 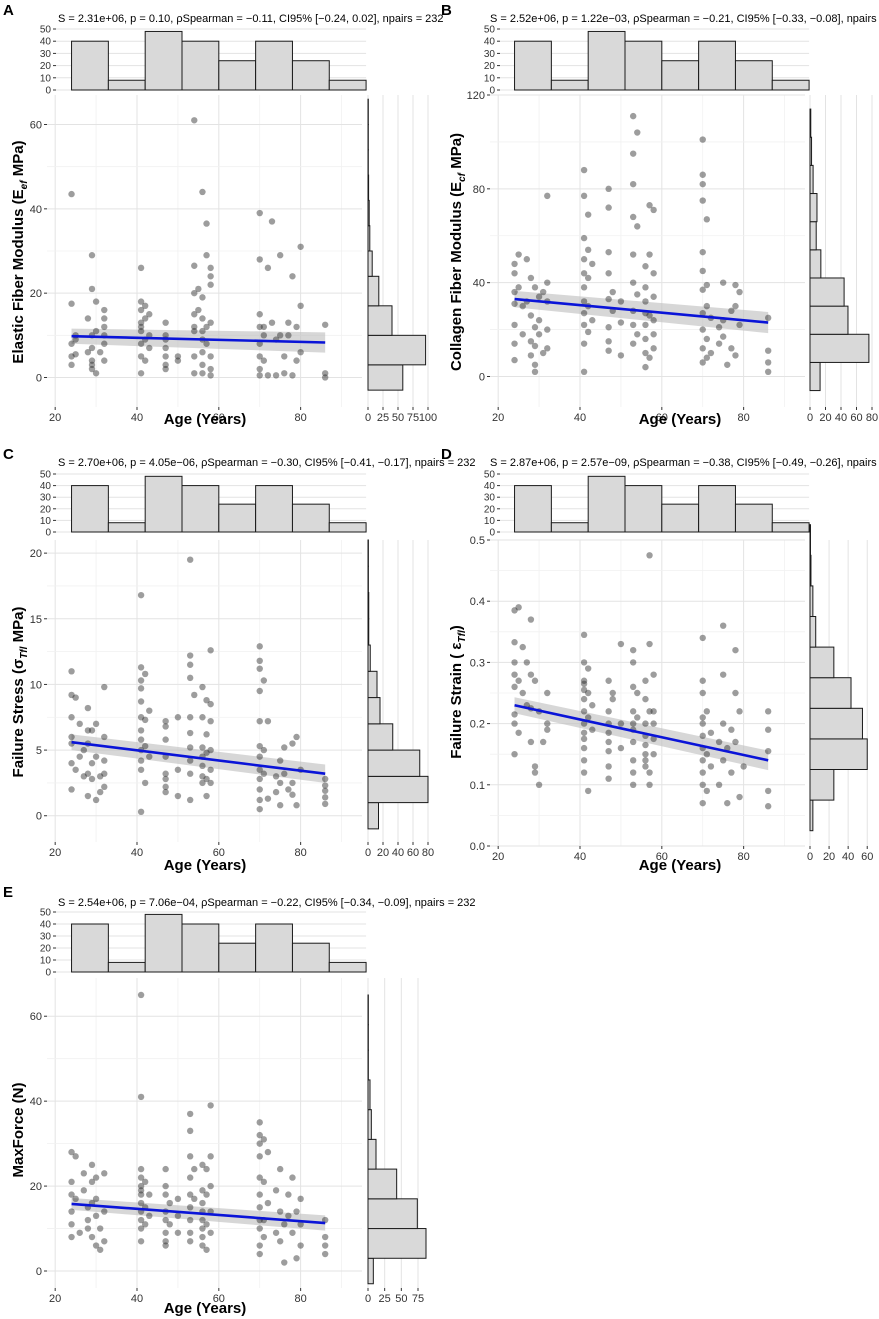 I want to click on x-axis-ticks-a: 20 40 60 80, so click(x=178, y=415).